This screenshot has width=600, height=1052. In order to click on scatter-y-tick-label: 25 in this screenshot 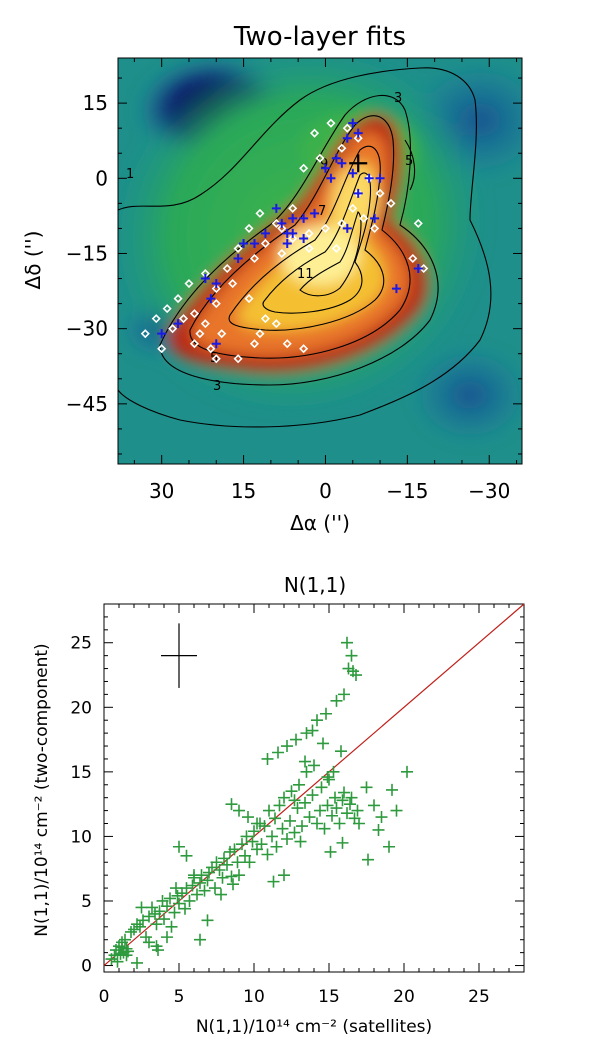, I will do `click(81, 644)`.